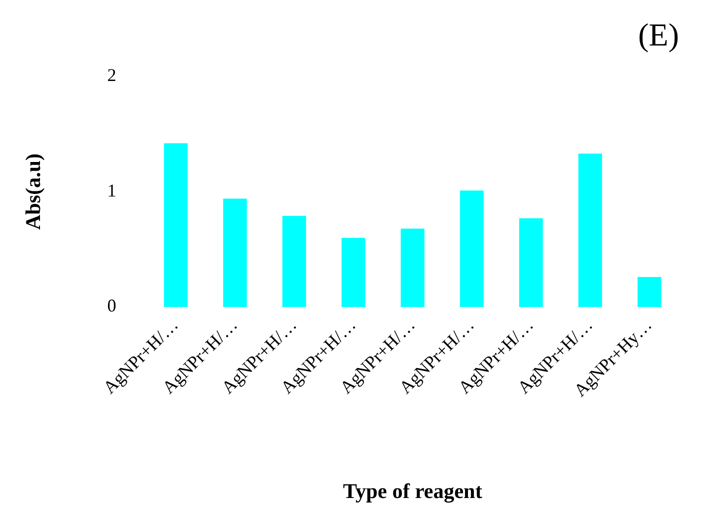 This screenshot has width=727, height=527. What do you see at coordinates (412, 490) in the screenshot?
I see `x-axis-title: Type of reagent` at bounding box center [412, 490].